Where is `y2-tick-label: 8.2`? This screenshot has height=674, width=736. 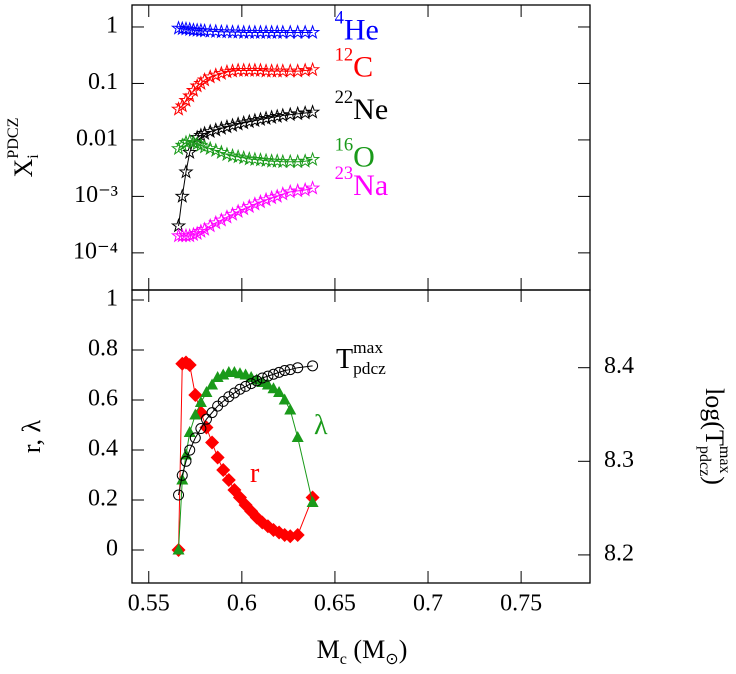
y2-tick-label: 8.2 is located at coordinates (619, 553).